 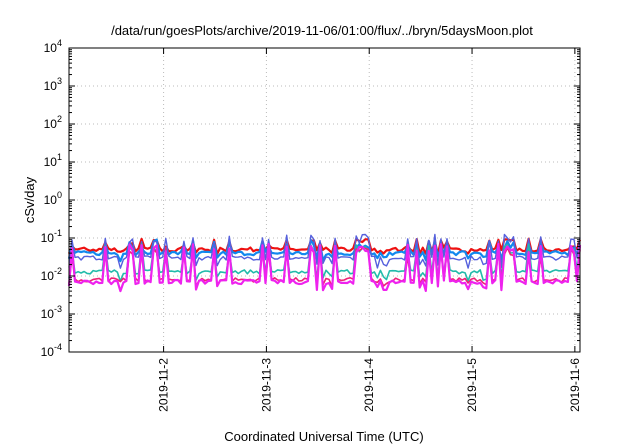 I want to click on x-tick-label: 2019-11-4, so click(x=369, y=385).